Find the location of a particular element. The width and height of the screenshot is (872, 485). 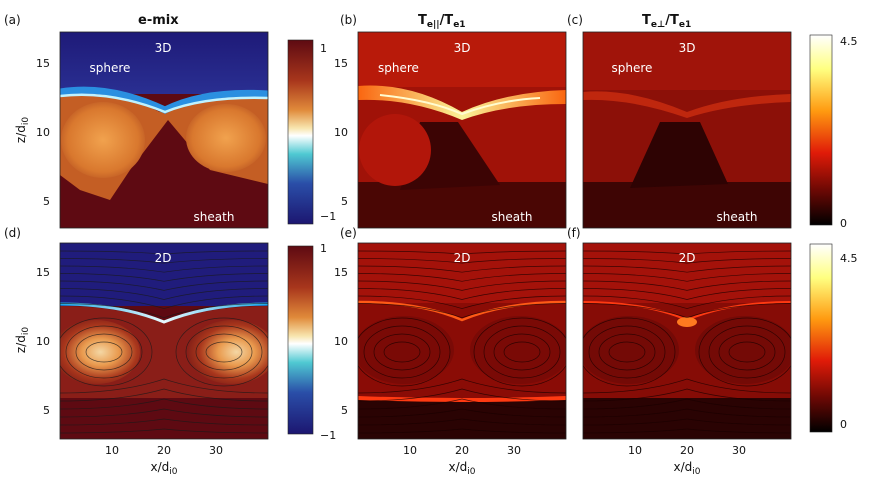

panel-d-ylabel: z/di0 is located at coordinates (22, 340).